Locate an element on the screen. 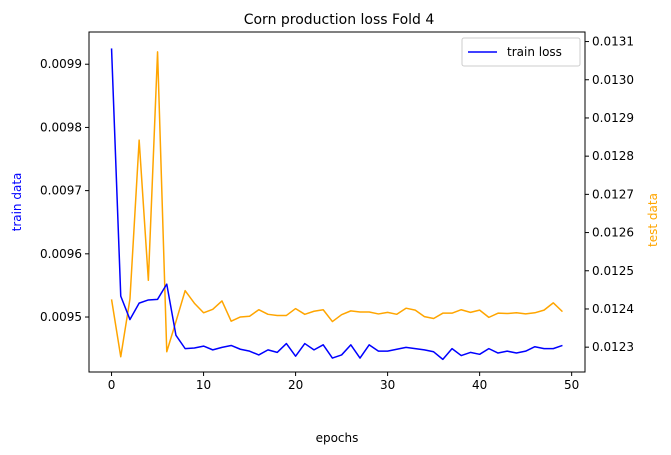 The image size is (671, 455). legend-box is located at coordinates (521, 52).